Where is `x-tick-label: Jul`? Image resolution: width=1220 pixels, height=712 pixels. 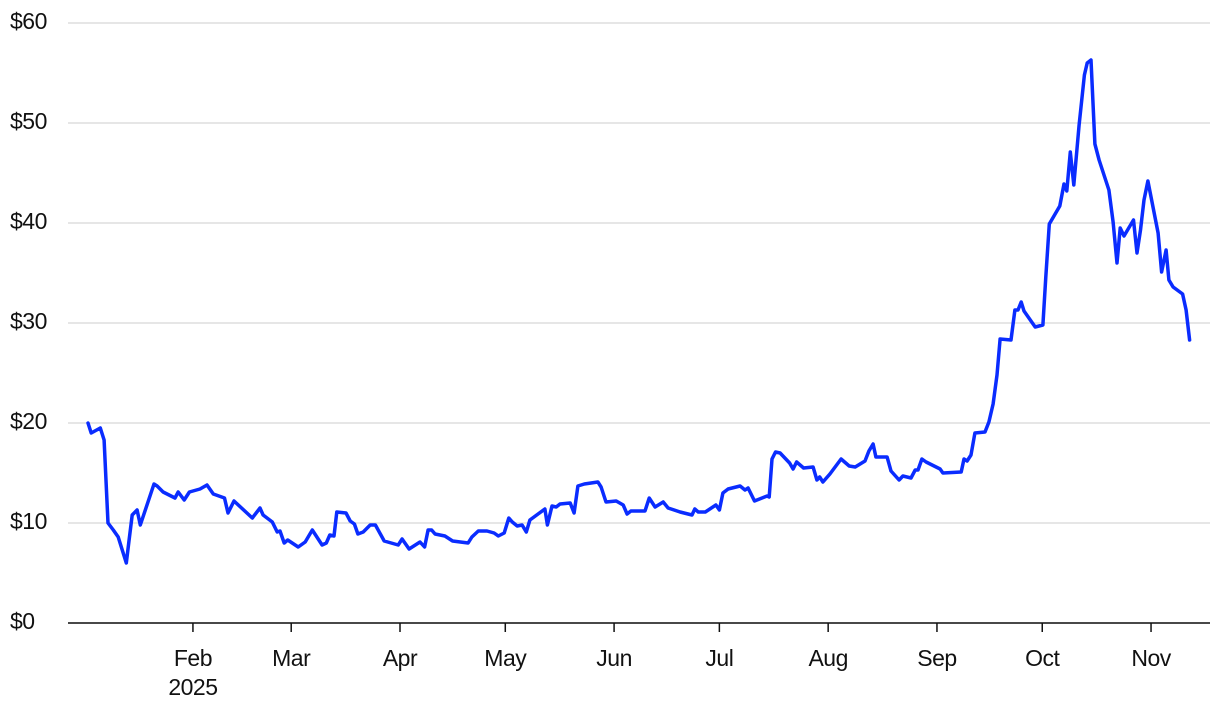 x-tick-label: Jul is located at coordinates (719, 658).